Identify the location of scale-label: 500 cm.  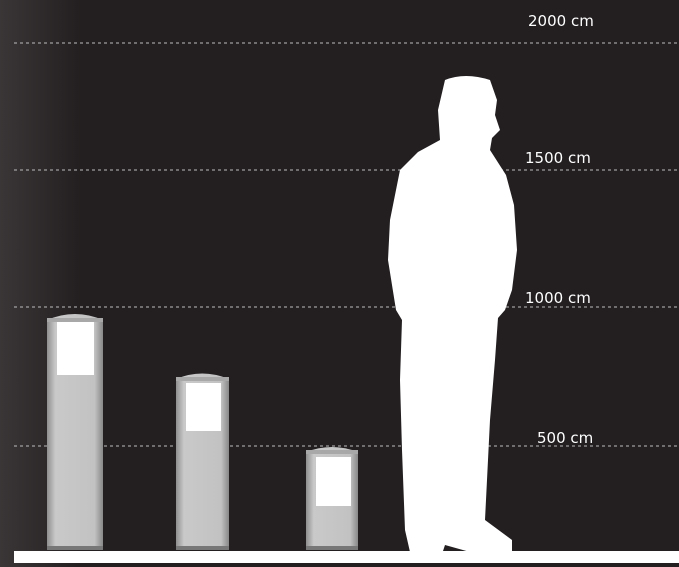
(565, 438).